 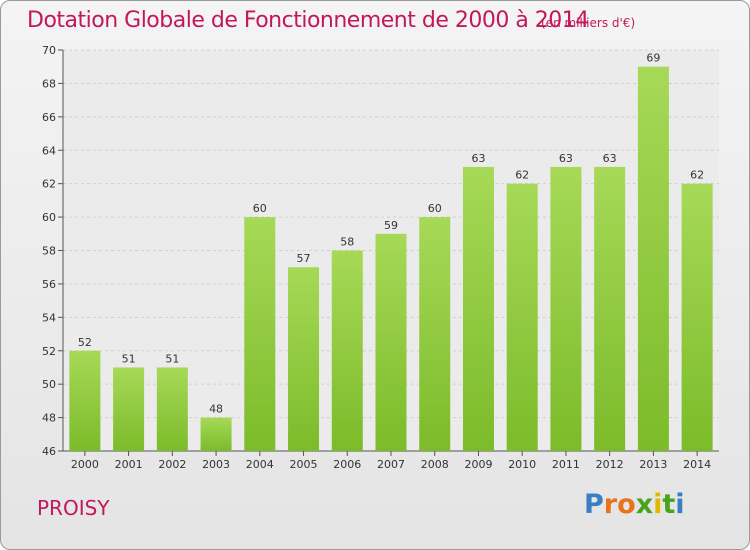 I want to click on y-tick-label: 50, so click(x=49, y=384).